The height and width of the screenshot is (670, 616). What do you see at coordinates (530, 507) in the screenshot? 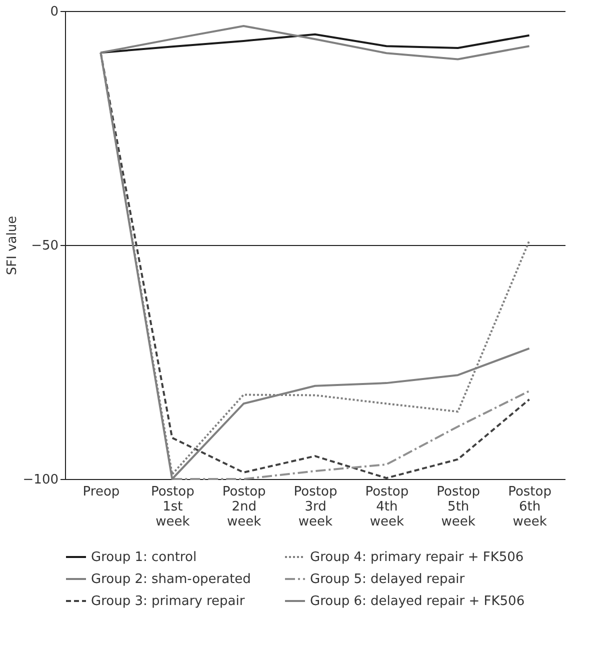
I see `x-tick-label: Postop 6th week` at bounding box center [530, 507].